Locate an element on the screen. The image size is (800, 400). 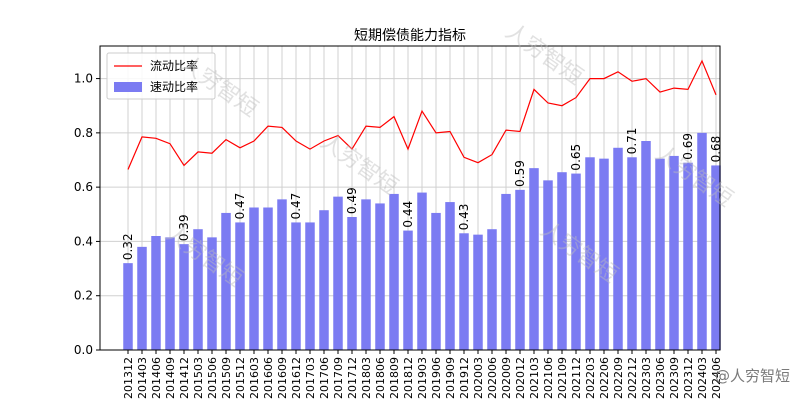
x-tick-label: 202312 is located at coordinates (688, 378).